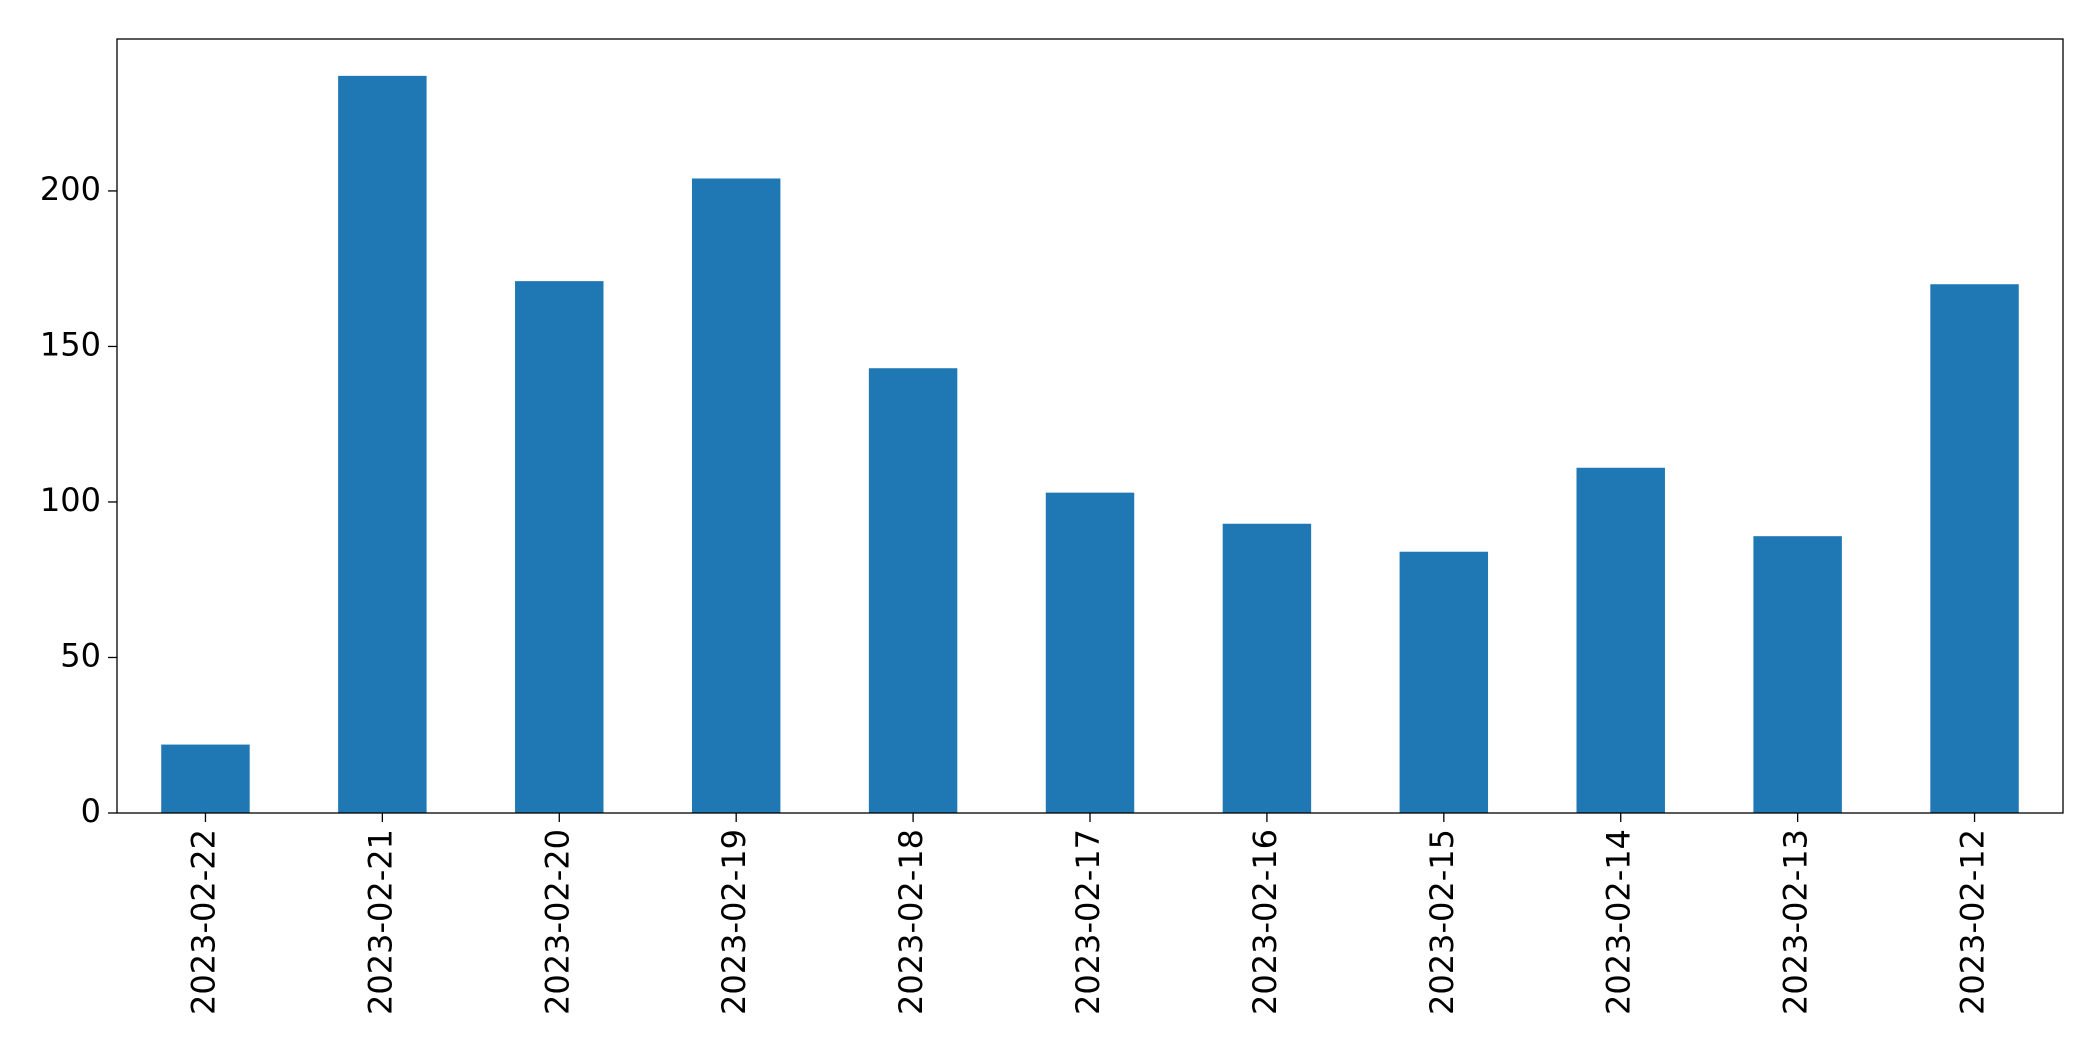  Describe the element at coordinates (911, 922) in the screenshot. I see `x-tick-label: 2023-02-18` at that location.